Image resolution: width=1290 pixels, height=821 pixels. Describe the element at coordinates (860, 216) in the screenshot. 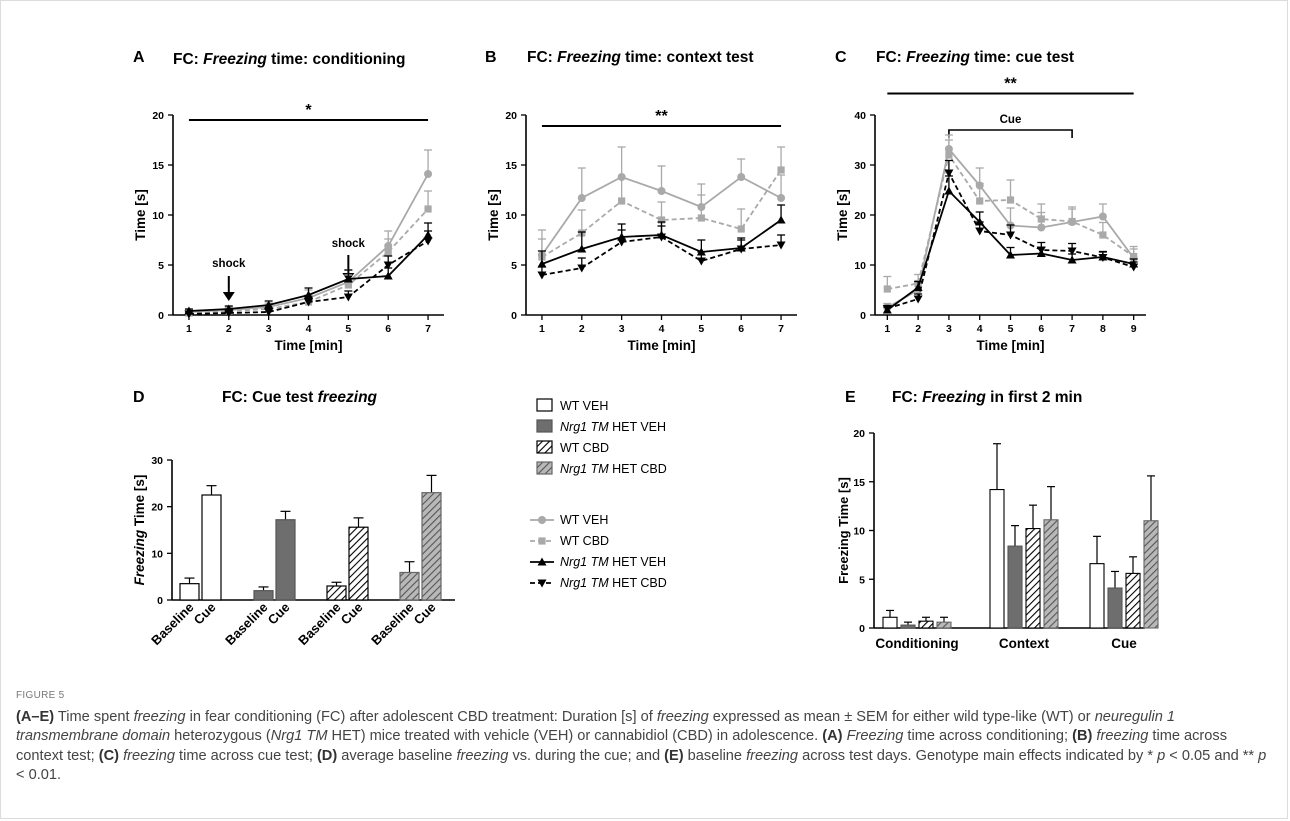

I see `y-tick-label: 20` at that location.